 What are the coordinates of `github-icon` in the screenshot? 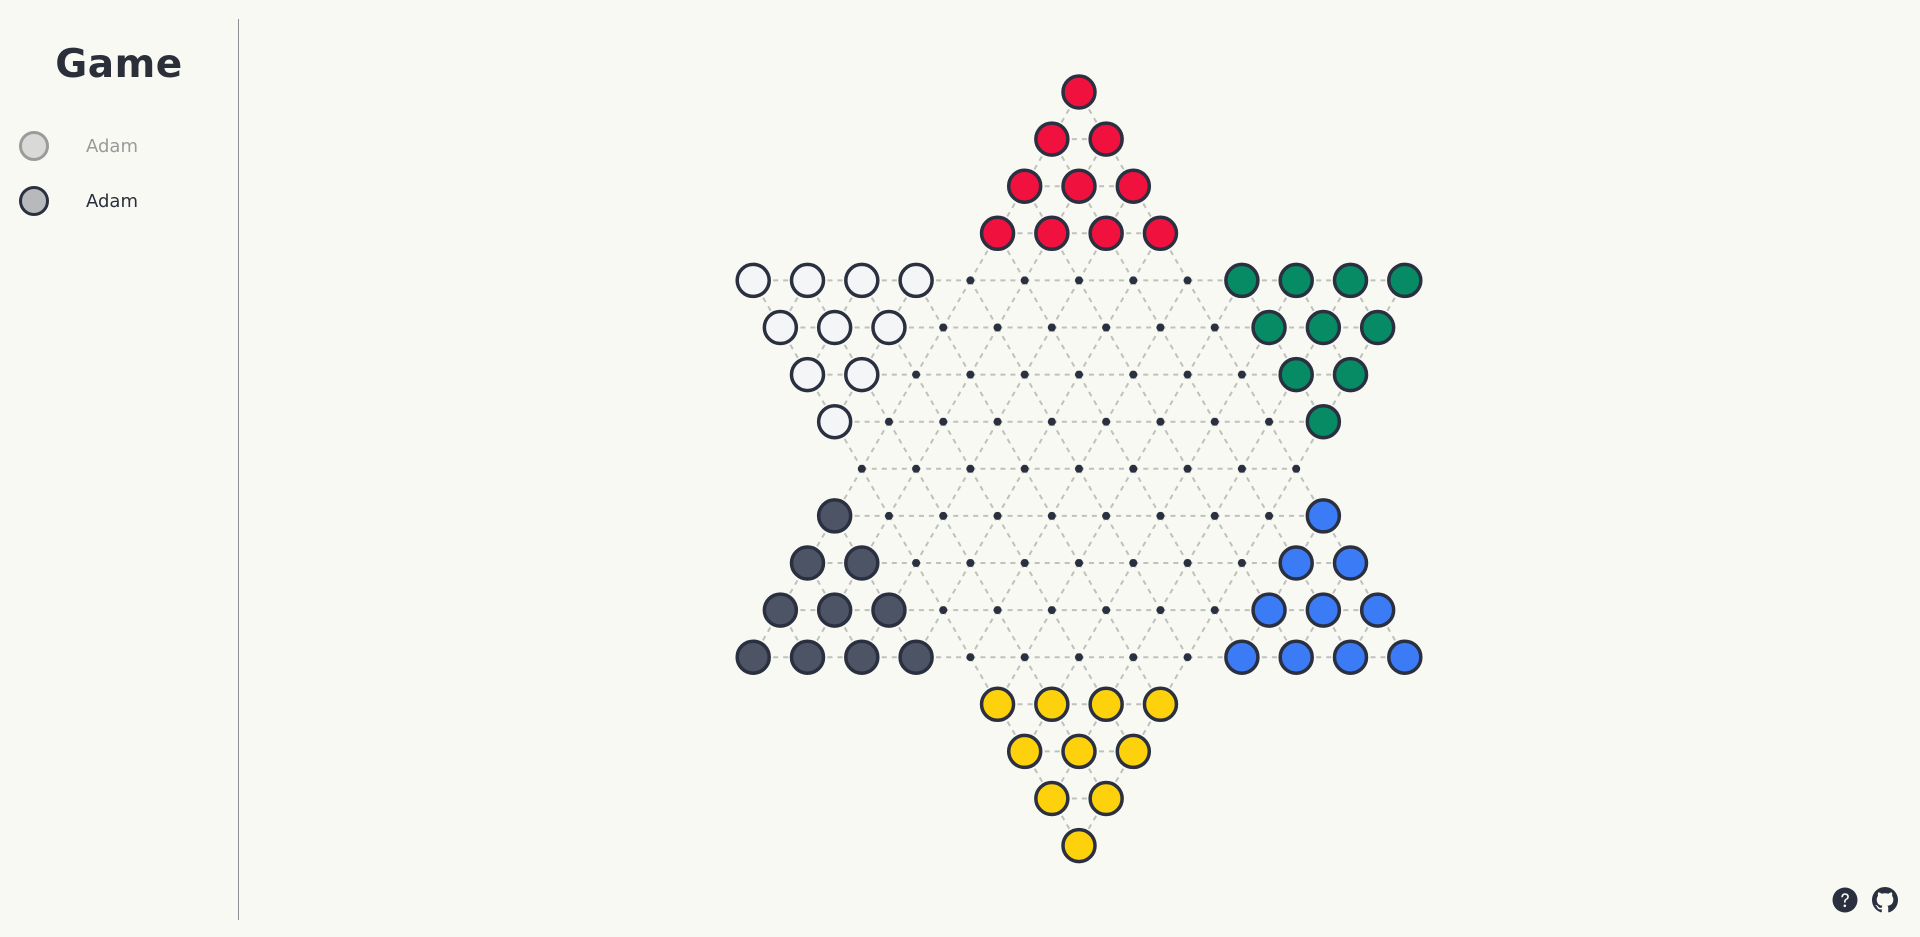 It's located at (1885, 900).